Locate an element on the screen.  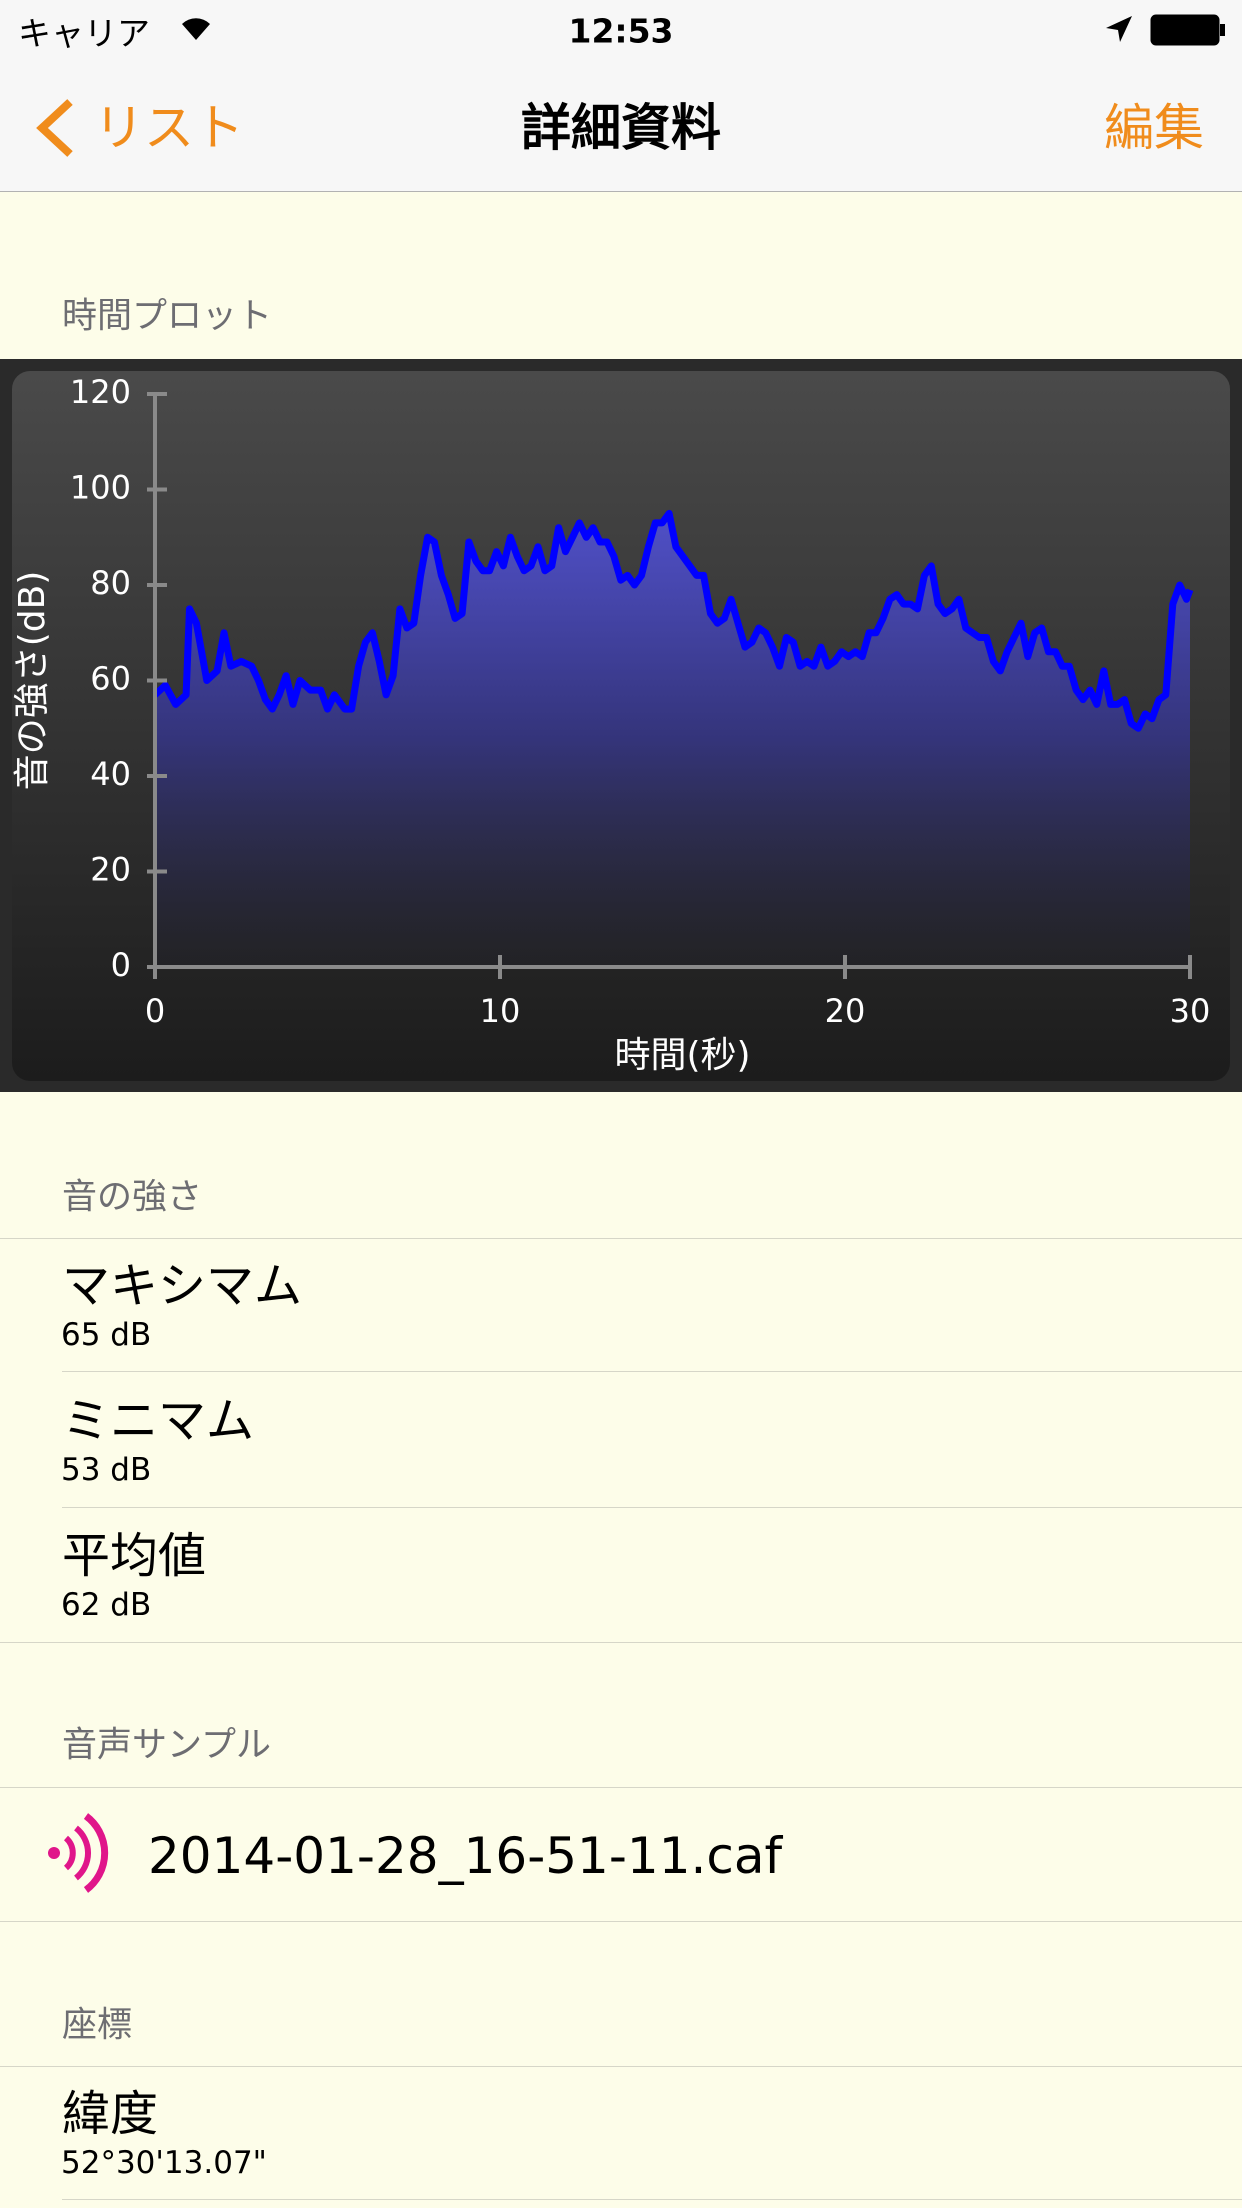
battery-icon is located at coordinates (1187, 30).